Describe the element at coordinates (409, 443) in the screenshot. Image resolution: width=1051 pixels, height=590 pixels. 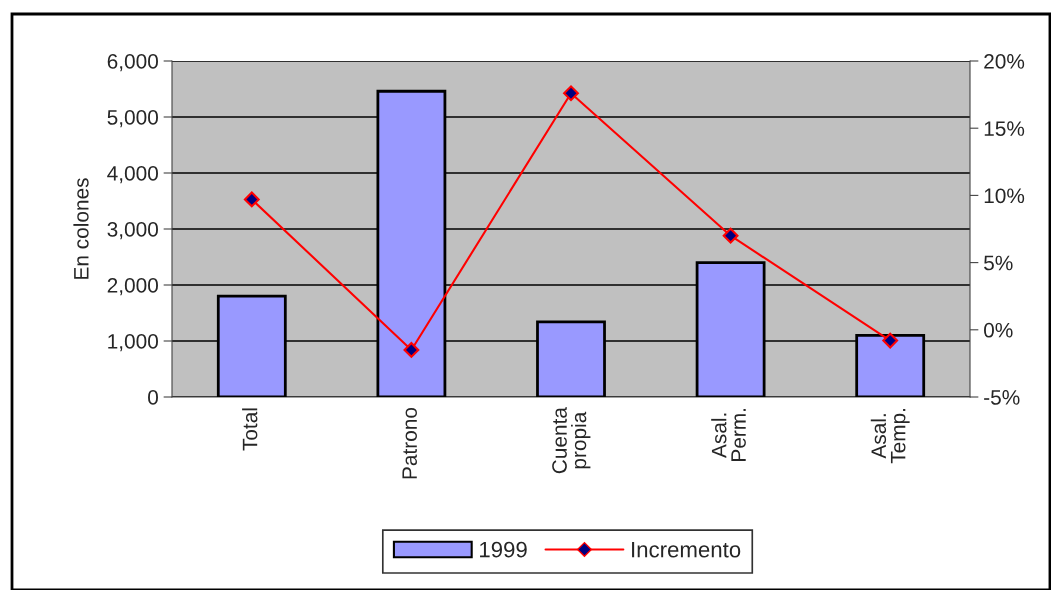
I see `x-tick-label: Patrono` at that location.